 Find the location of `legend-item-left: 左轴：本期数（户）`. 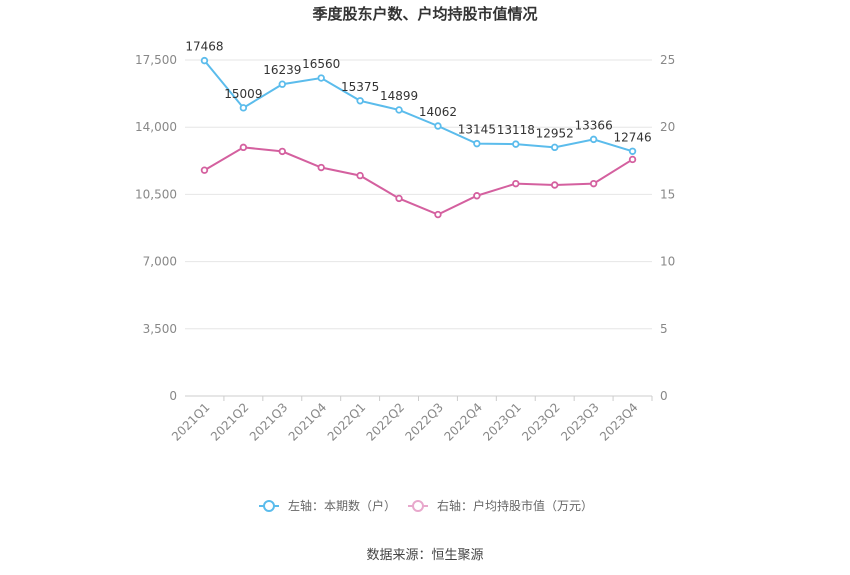

legend-item-left: 左轴：本期数（户） is located at coordinates (327, 505).